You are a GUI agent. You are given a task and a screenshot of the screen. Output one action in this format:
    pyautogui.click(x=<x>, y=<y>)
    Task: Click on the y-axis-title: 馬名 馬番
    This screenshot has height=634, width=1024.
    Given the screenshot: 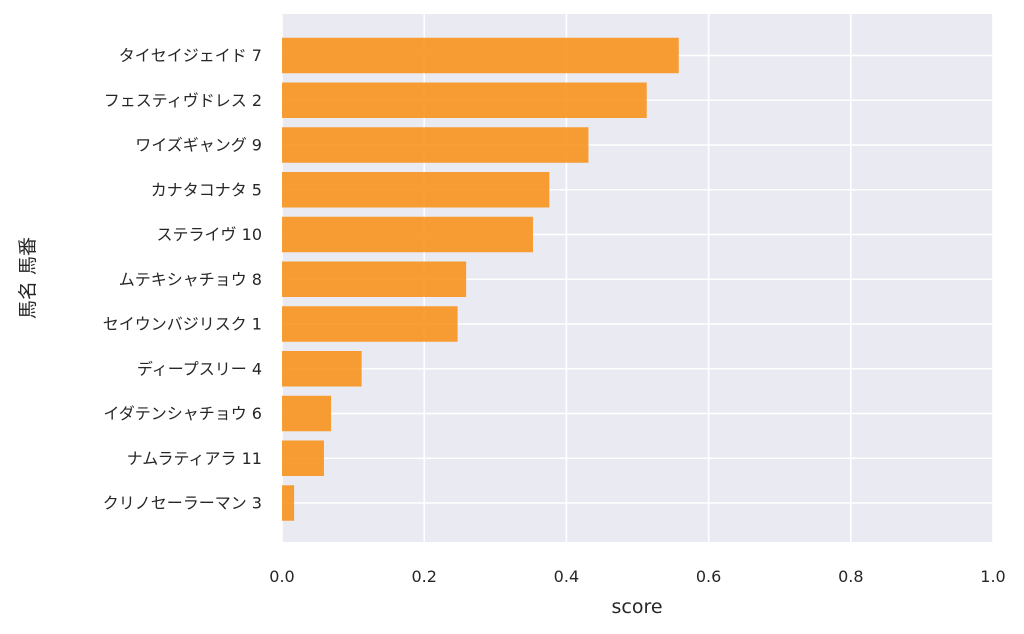 What is the action you would take?
    pyautogui.click(x=28, y=278)
    